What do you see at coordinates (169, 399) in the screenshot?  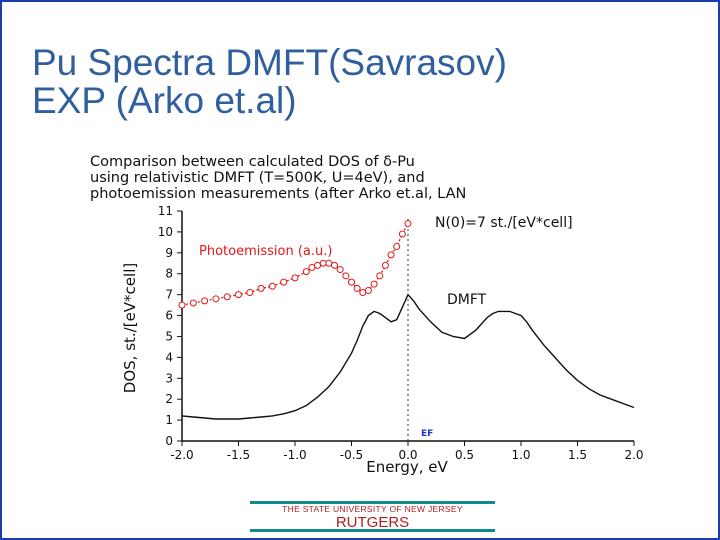 I see `y-tick-label: 2` at bounding box center [169, 399].